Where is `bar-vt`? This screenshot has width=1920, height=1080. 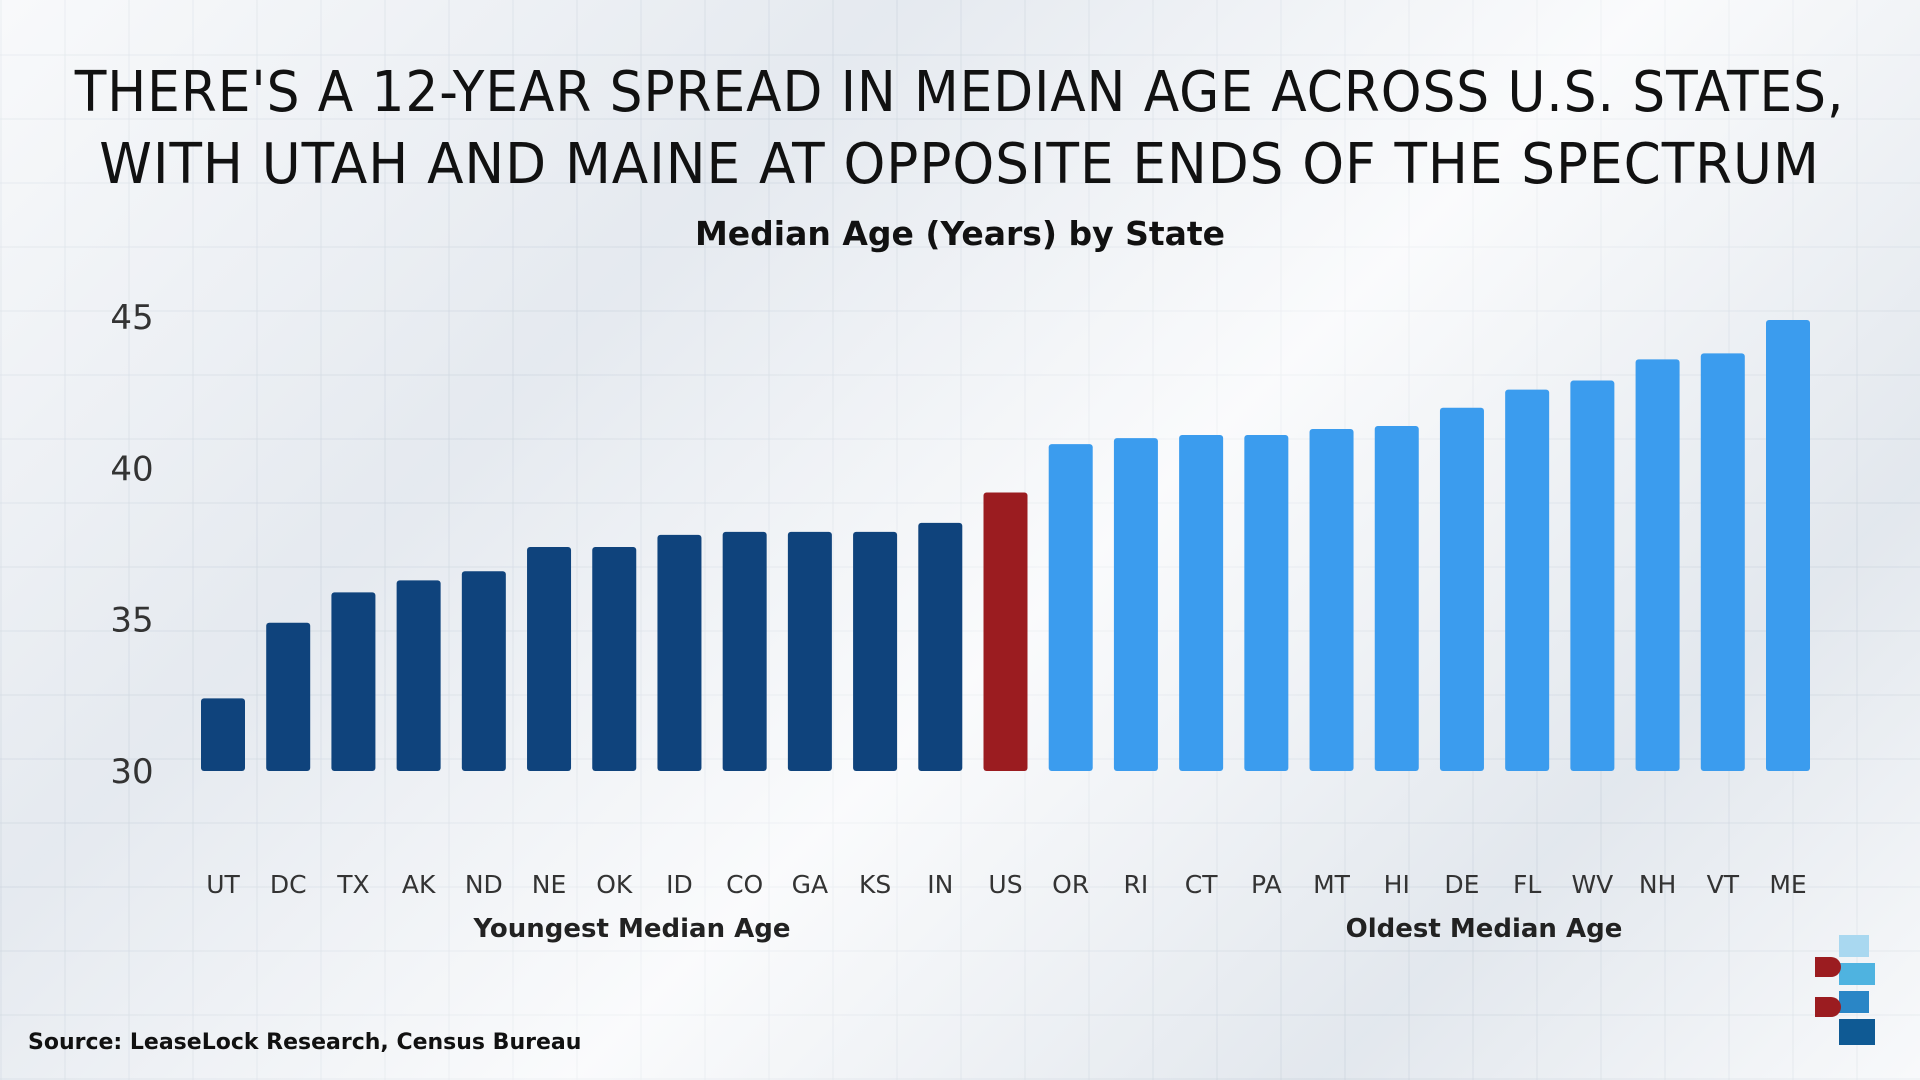 bar-vt is located at coordinates (1722, 562).